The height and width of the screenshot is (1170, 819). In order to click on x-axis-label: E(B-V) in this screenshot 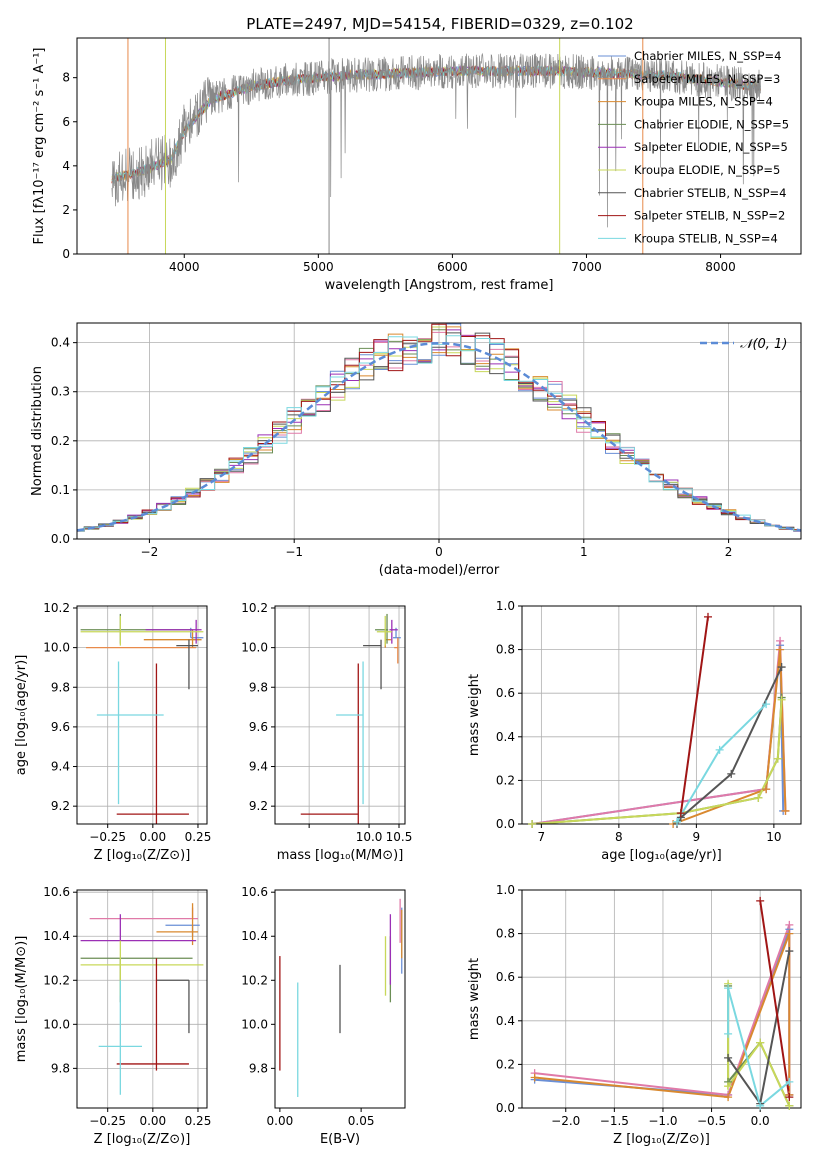, I will do `click(340, 1139)`.